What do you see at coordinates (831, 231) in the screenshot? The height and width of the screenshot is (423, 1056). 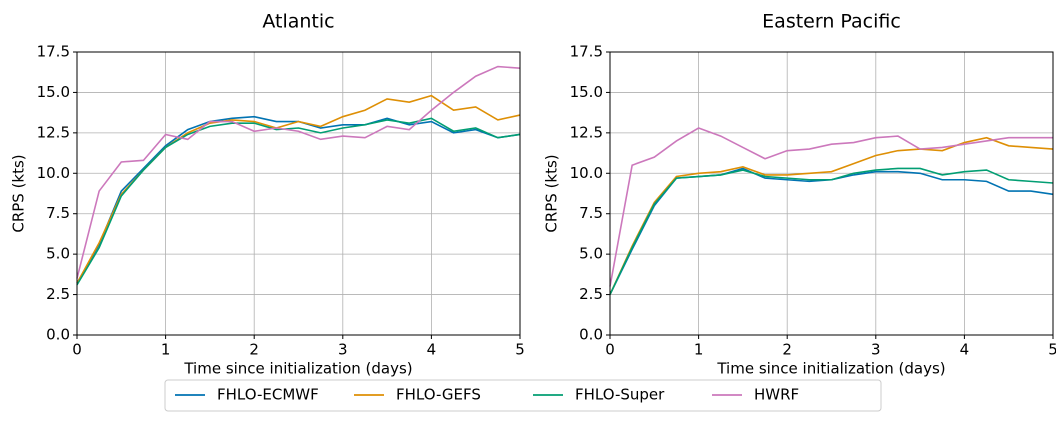 I see `series-line` at bounding box center [831, 231].